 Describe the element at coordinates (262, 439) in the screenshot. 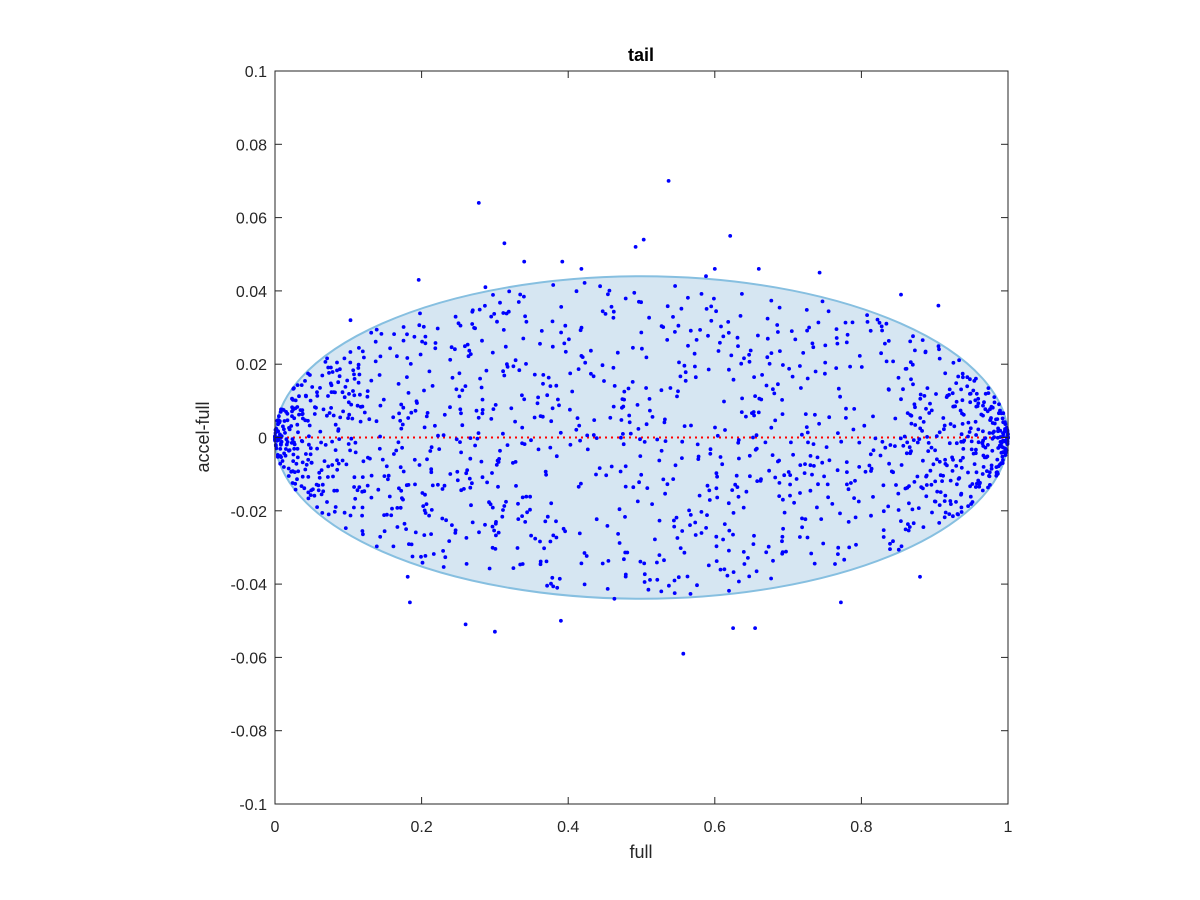

I see `y-tick-label: 0` at that location.